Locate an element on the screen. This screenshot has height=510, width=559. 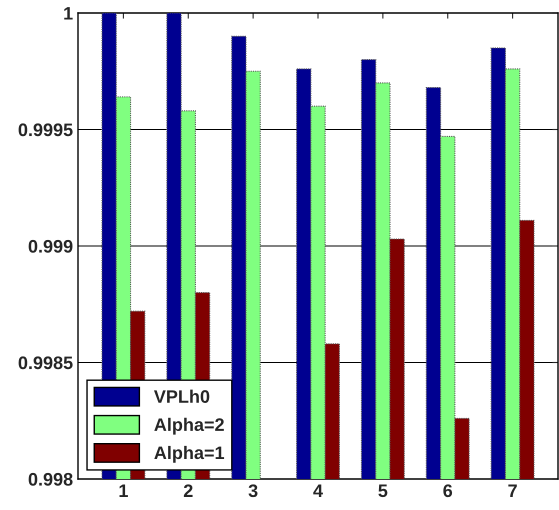
y-tick-label: 1 is located at coordinates (68, 13).